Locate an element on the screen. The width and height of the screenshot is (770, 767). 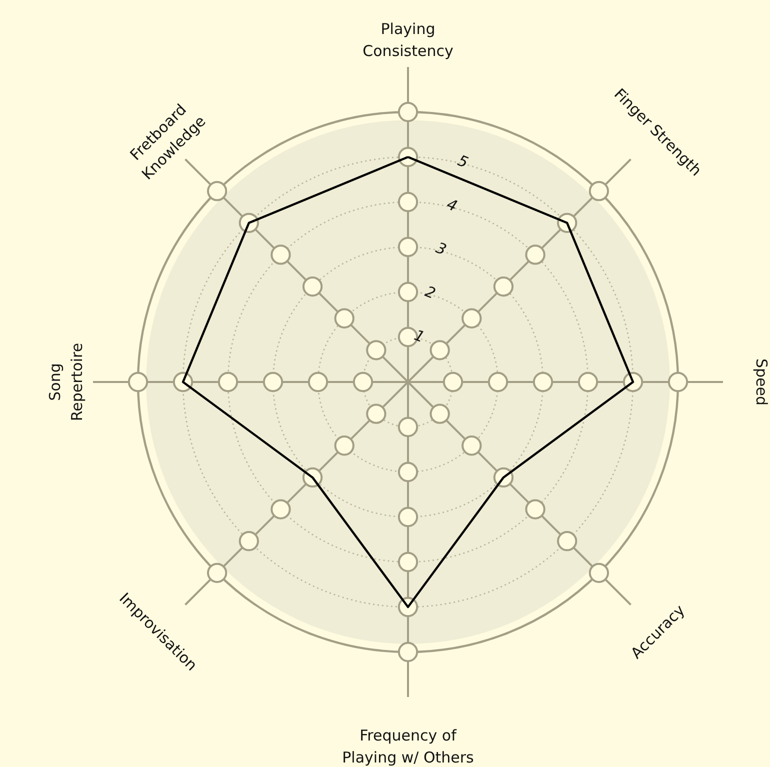
y-tick-label: 2 is located at coordinates (430, 292).